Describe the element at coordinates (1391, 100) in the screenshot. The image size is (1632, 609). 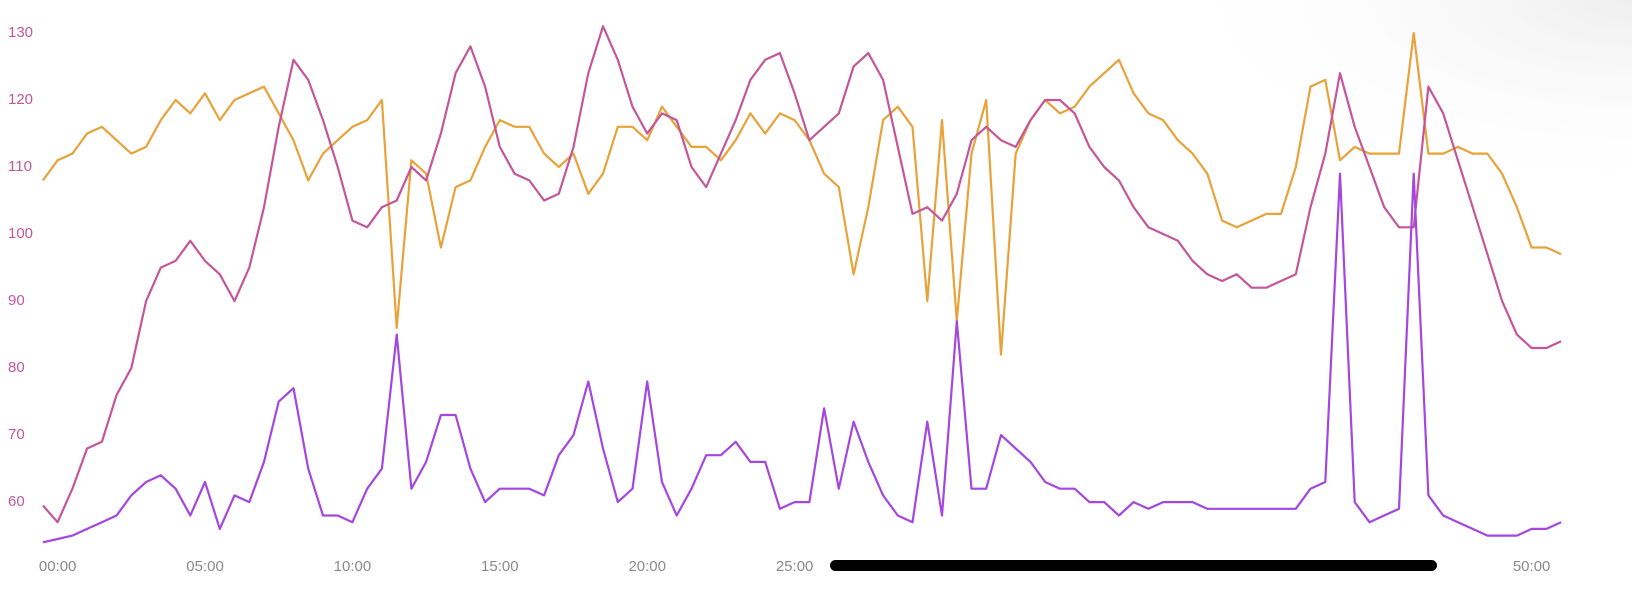
I see `background-glow` at that location.